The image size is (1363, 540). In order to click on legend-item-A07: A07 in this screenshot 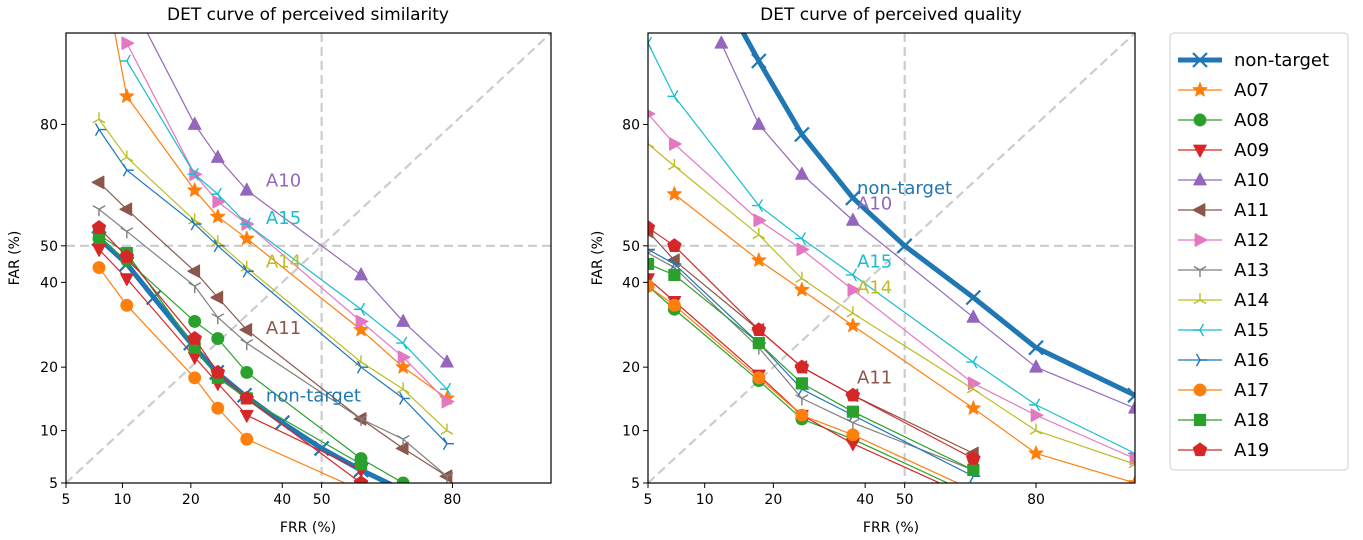, I will do `click(1223, 90)`.